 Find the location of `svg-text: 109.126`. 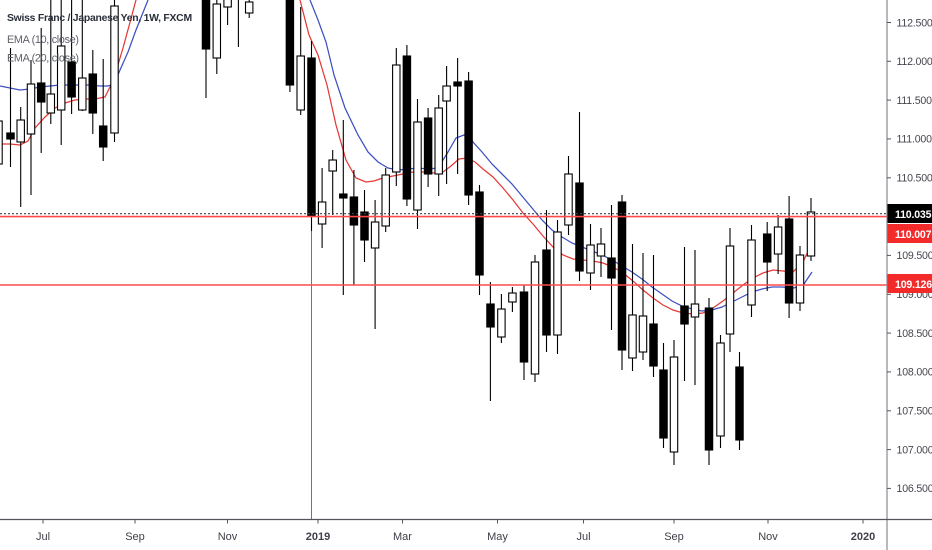

svg-text: 109.126 is located at coordinates (913, 285).